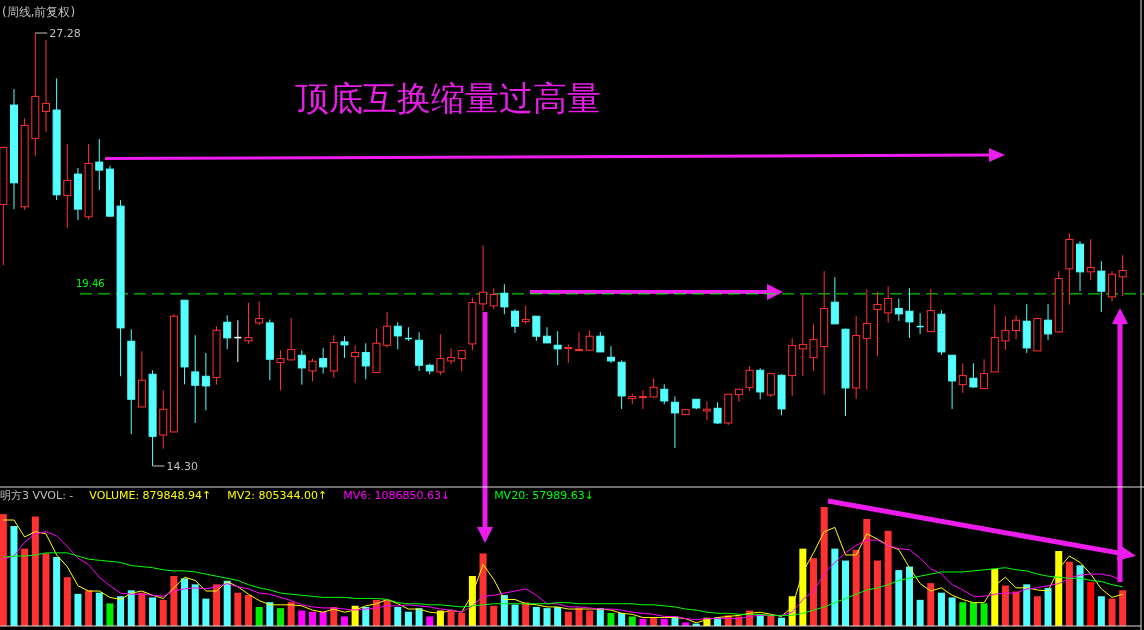 The height and width of the screenshot is (630, 1144). What do you see at coordinates (150, 495) in the screenshot?
I see `text: VOLUME: 879848.94↑` at bounding box center [150, 495].